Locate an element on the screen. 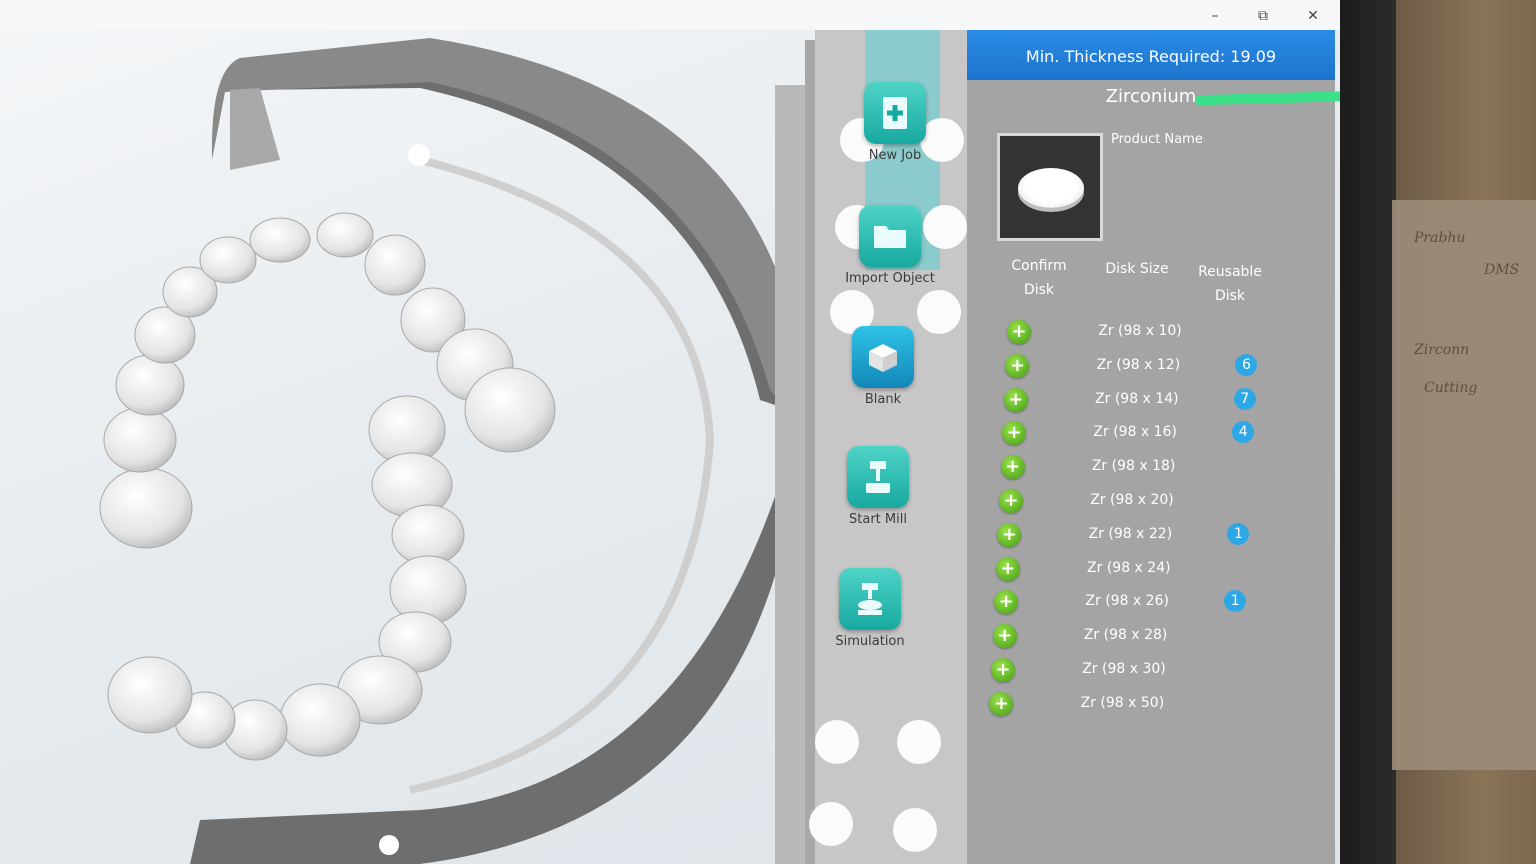 This screenshot has height=864, width=1536. note-line-3: Zirconn is located at coordinates (1442, 350).